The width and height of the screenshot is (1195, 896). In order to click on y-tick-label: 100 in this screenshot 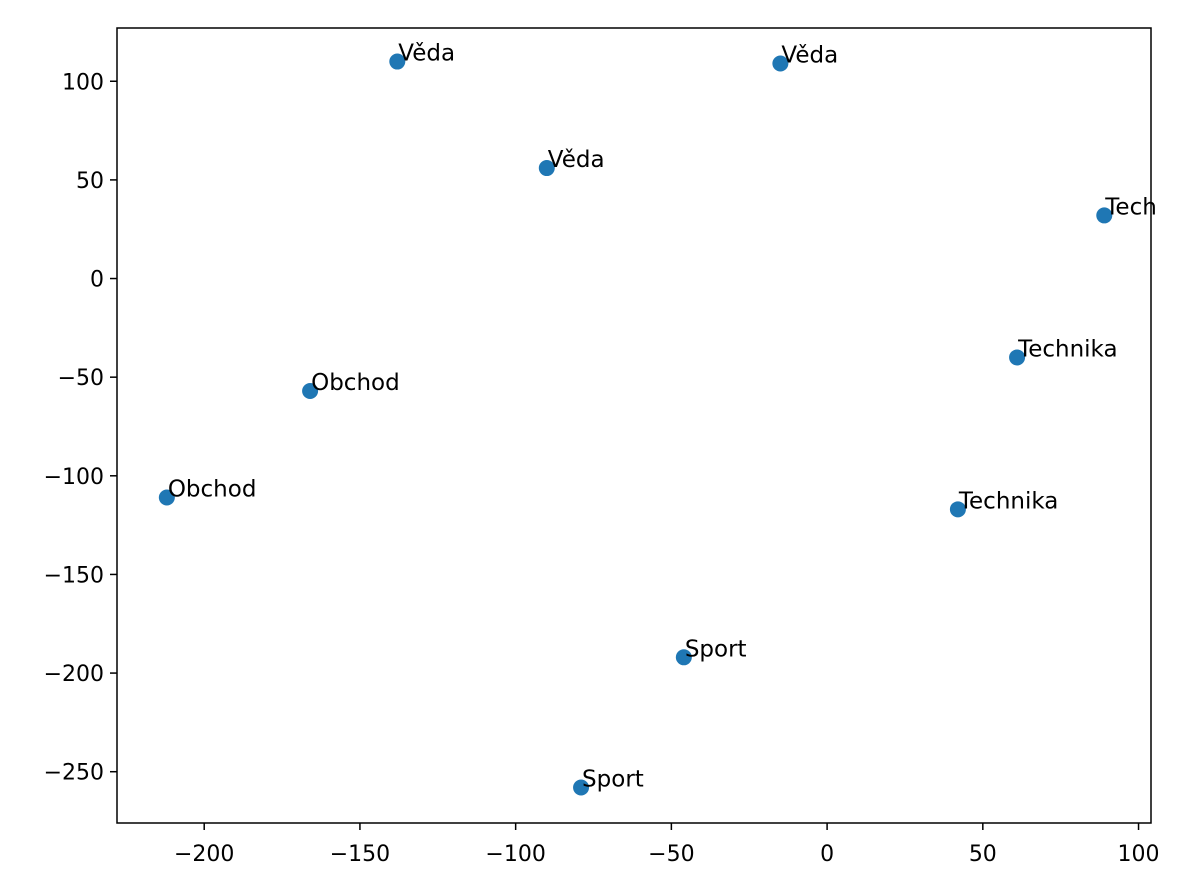, I will do `click(83, 82)`.